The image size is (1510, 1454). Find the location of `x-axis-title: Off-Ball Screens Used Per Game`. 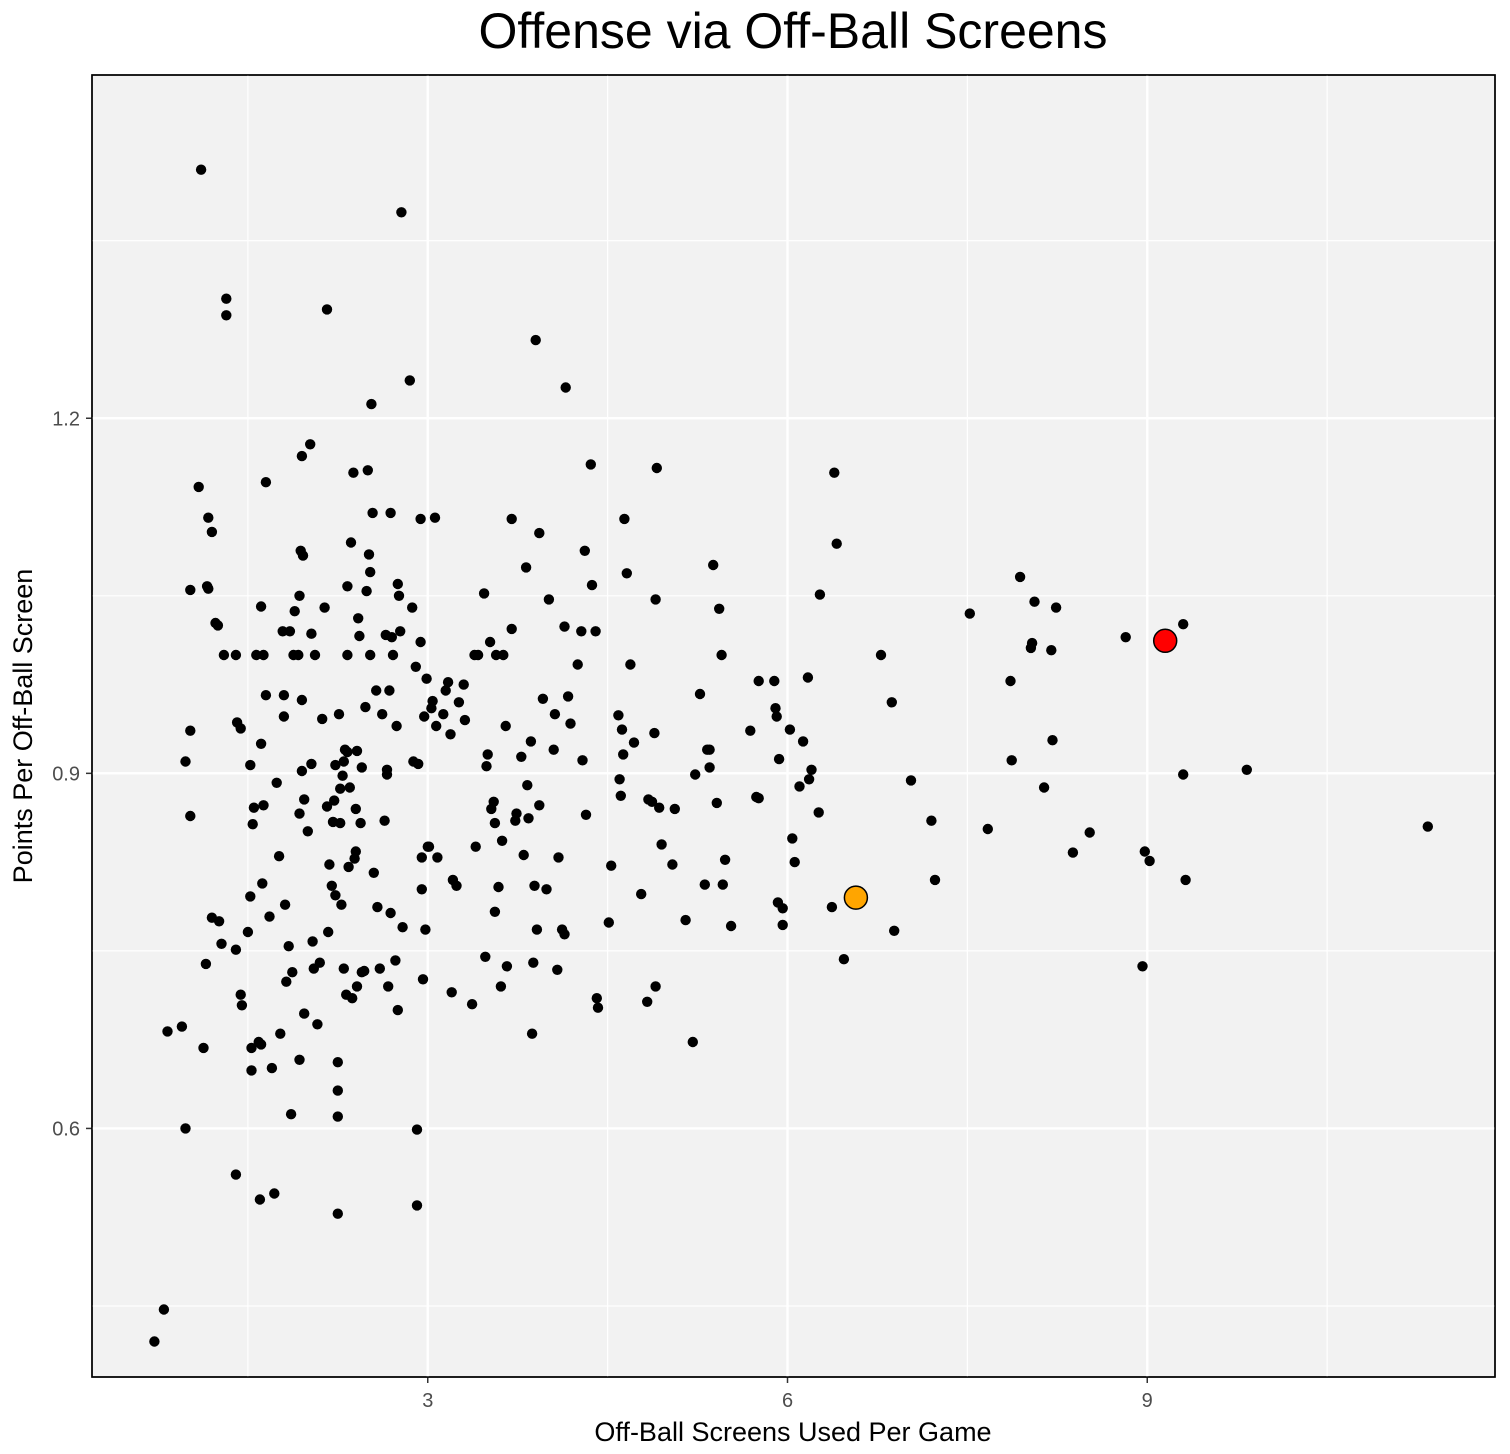

x-axis-title: Off-Ball Screens Used Per Game is located at coordinates (792, 1432).